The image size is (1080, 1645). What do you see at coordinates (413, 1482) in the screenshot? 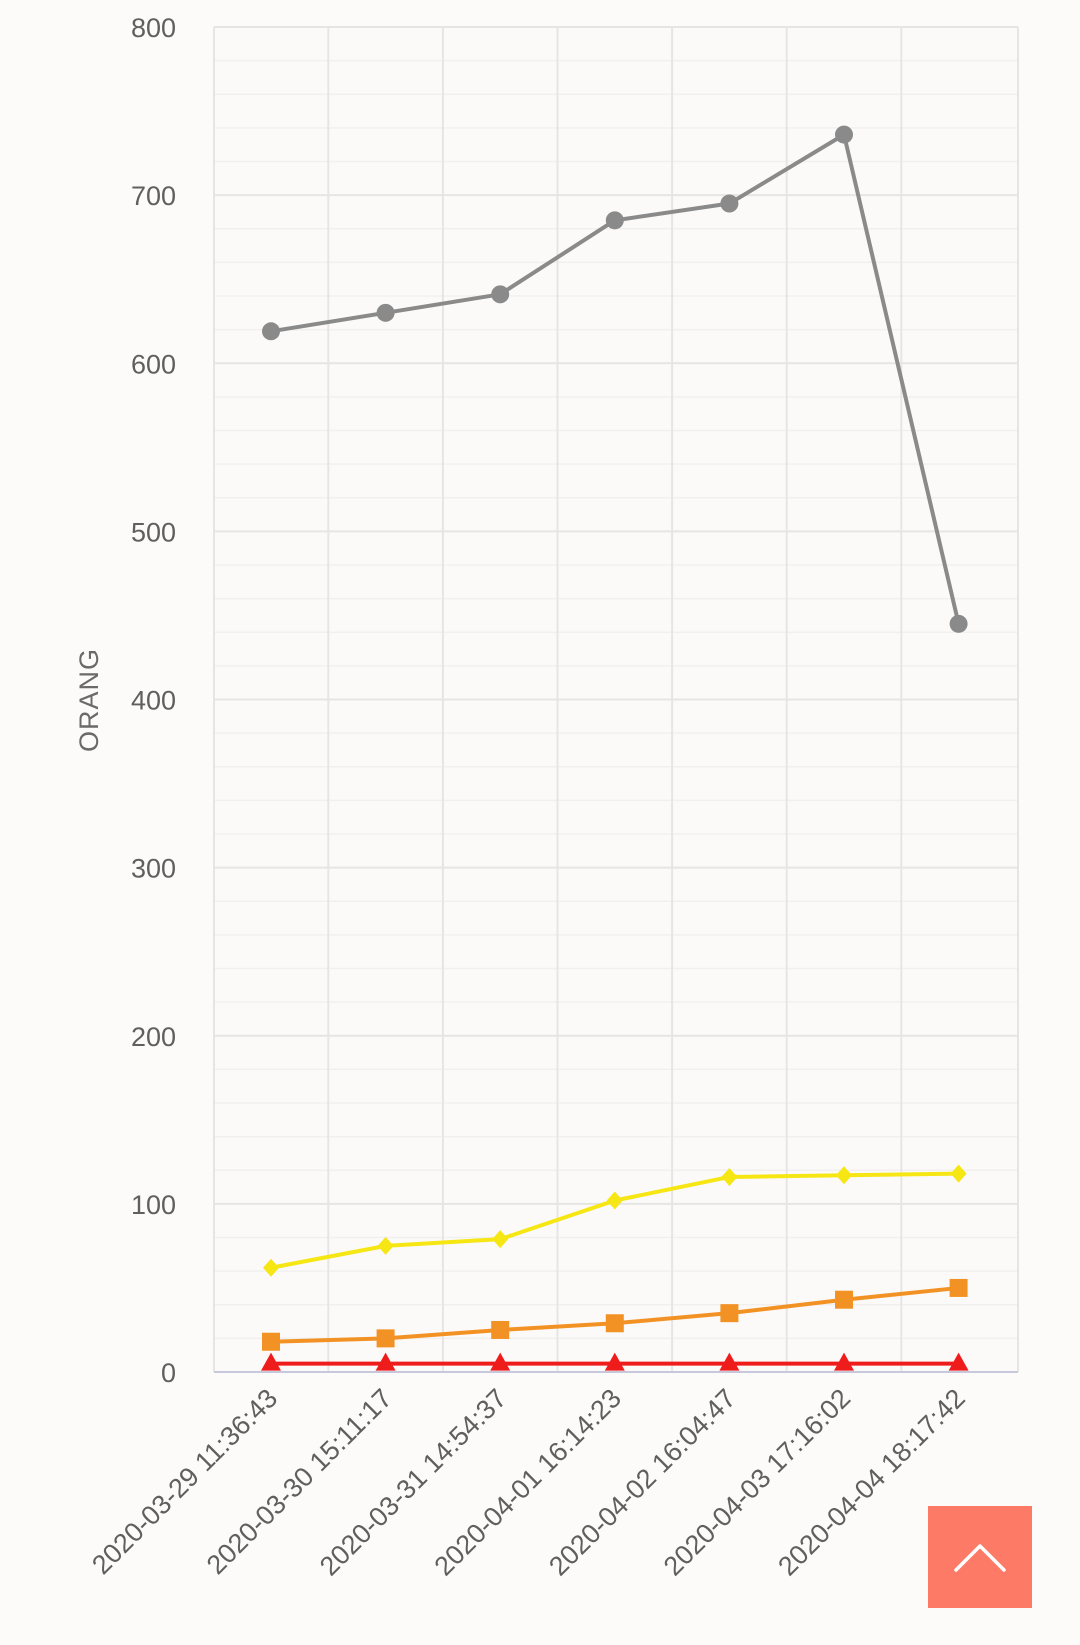
I see `x-tick-label: 2020-03-31 14:54:37` at bounding box center [413, 1482].